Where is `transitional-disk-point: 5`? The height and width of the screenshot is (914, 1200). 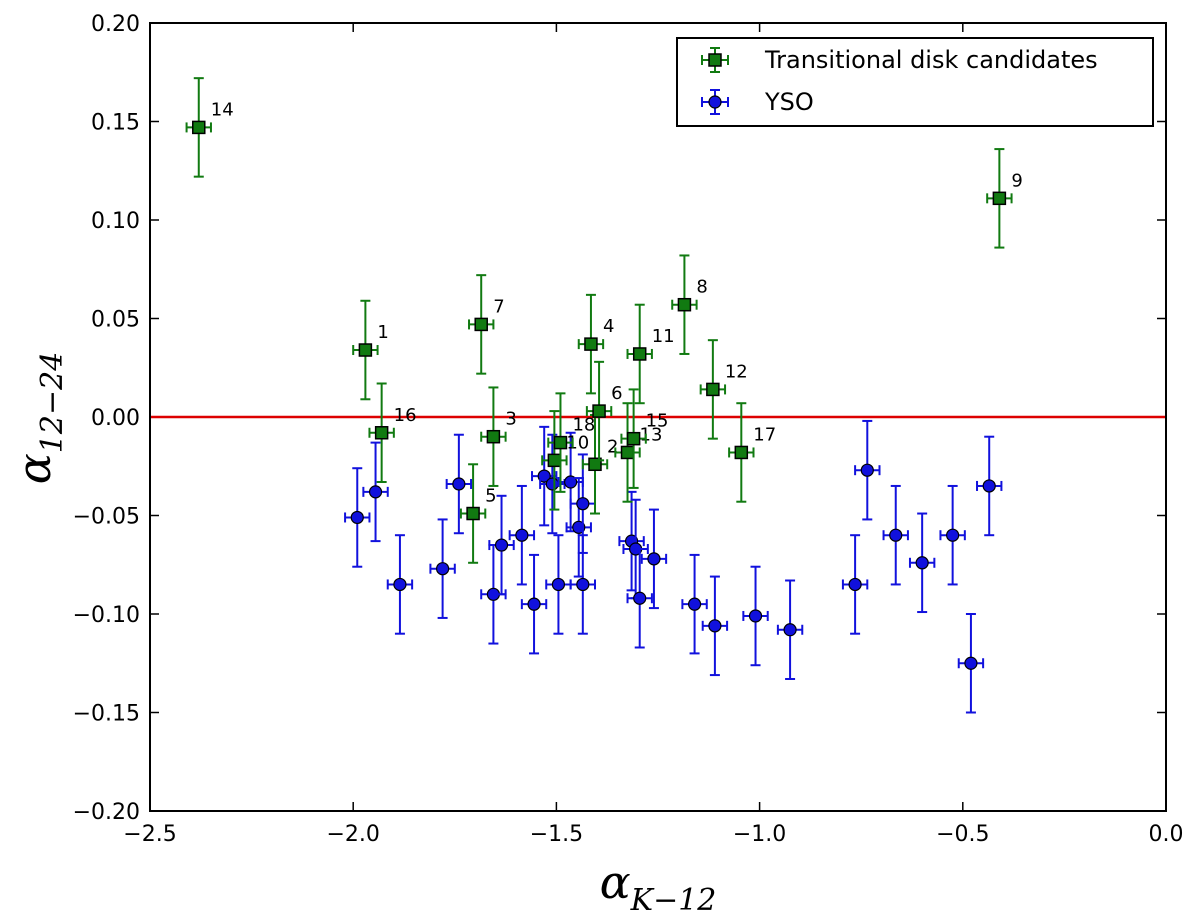 transitional-disk-point: 5 is located at coordinates (478, 513).